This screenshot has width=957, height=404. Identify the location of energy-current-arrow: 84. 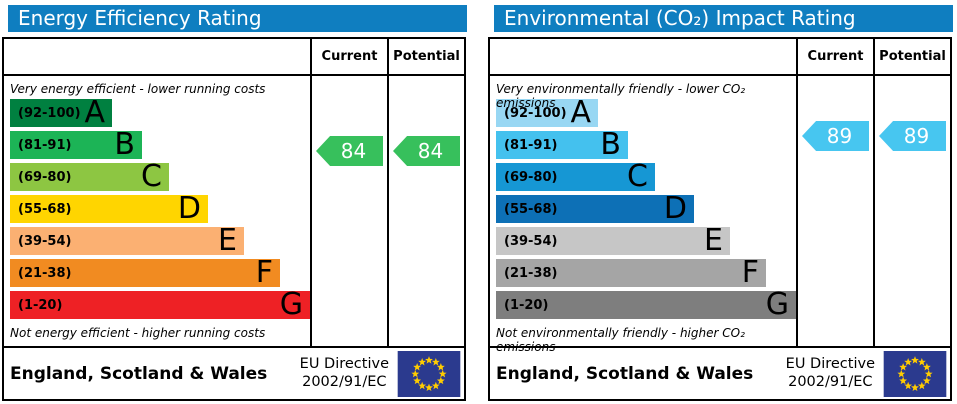
(349, 151).